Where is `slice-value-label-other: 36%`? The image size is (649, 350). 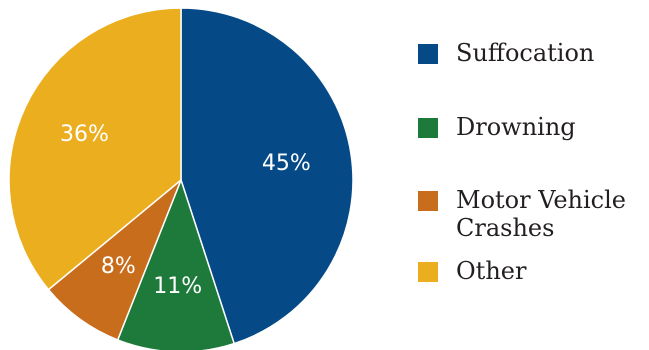
slice-value-label-other: 36% is located at coordinates (84, 134).